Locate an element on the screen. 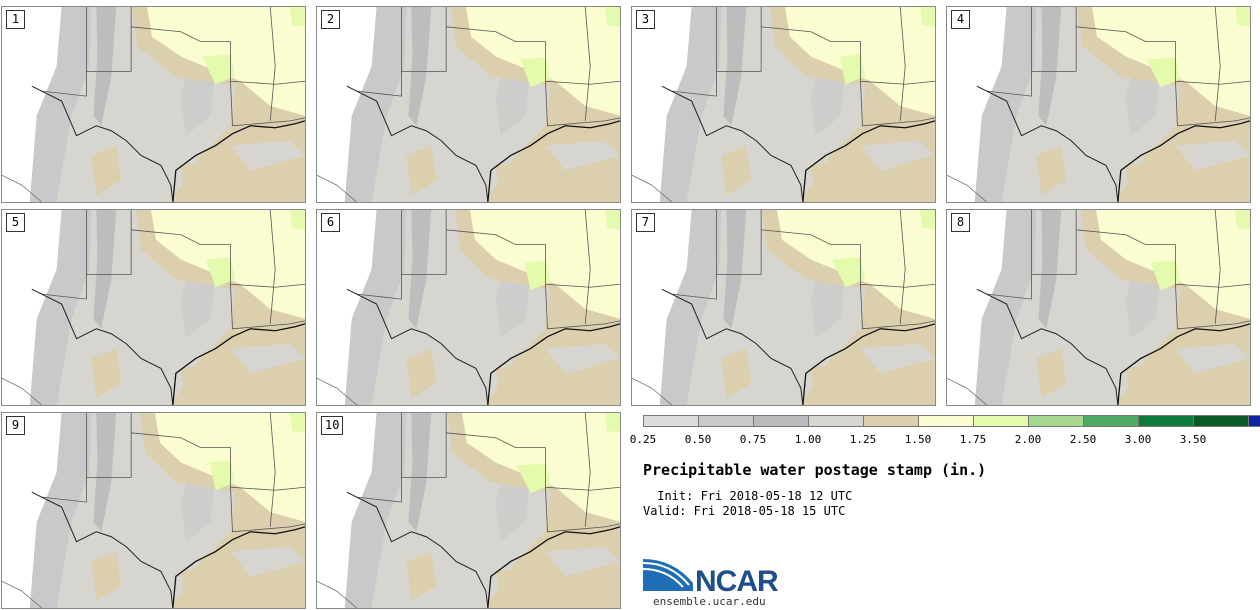 Image resolution: width=1260 pixels, height=610 pixels. postage-stamp-panel: 10 is located at coordinates (468, 510).